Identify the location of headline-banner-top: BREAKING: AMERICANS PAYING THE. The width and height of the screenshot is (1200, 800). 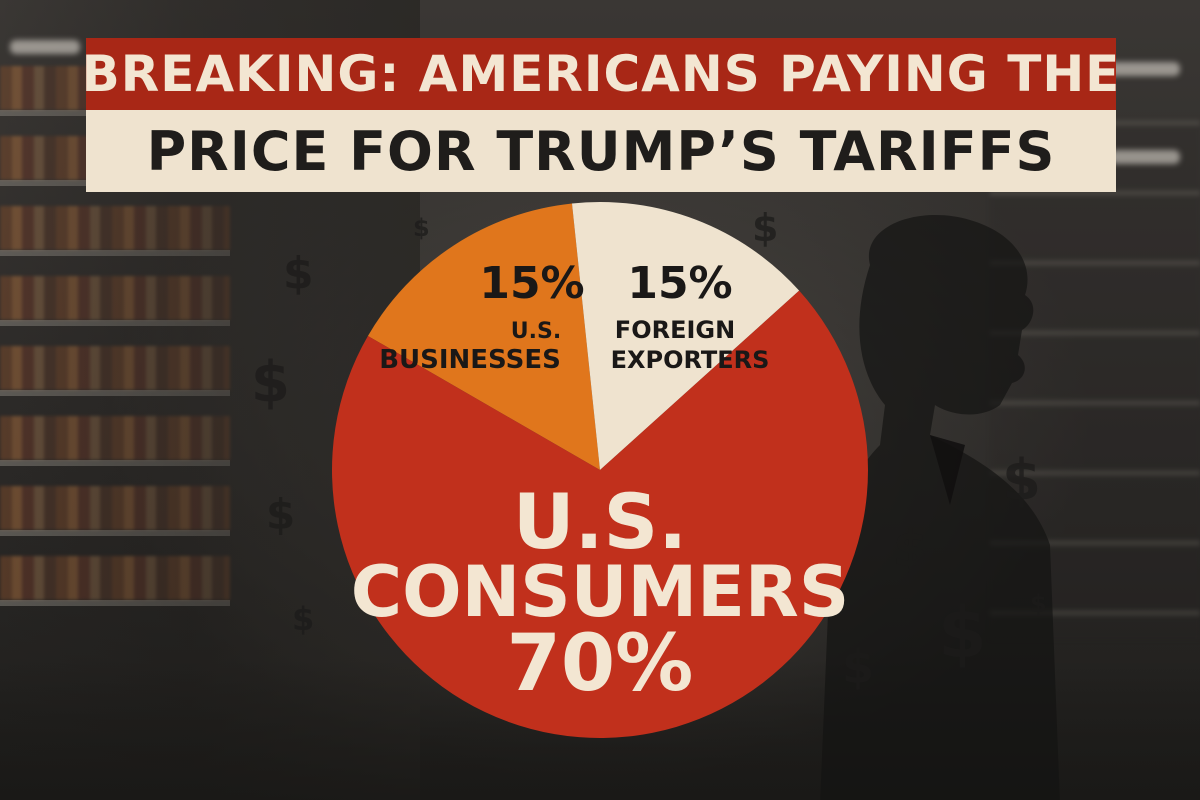
(600, 74).